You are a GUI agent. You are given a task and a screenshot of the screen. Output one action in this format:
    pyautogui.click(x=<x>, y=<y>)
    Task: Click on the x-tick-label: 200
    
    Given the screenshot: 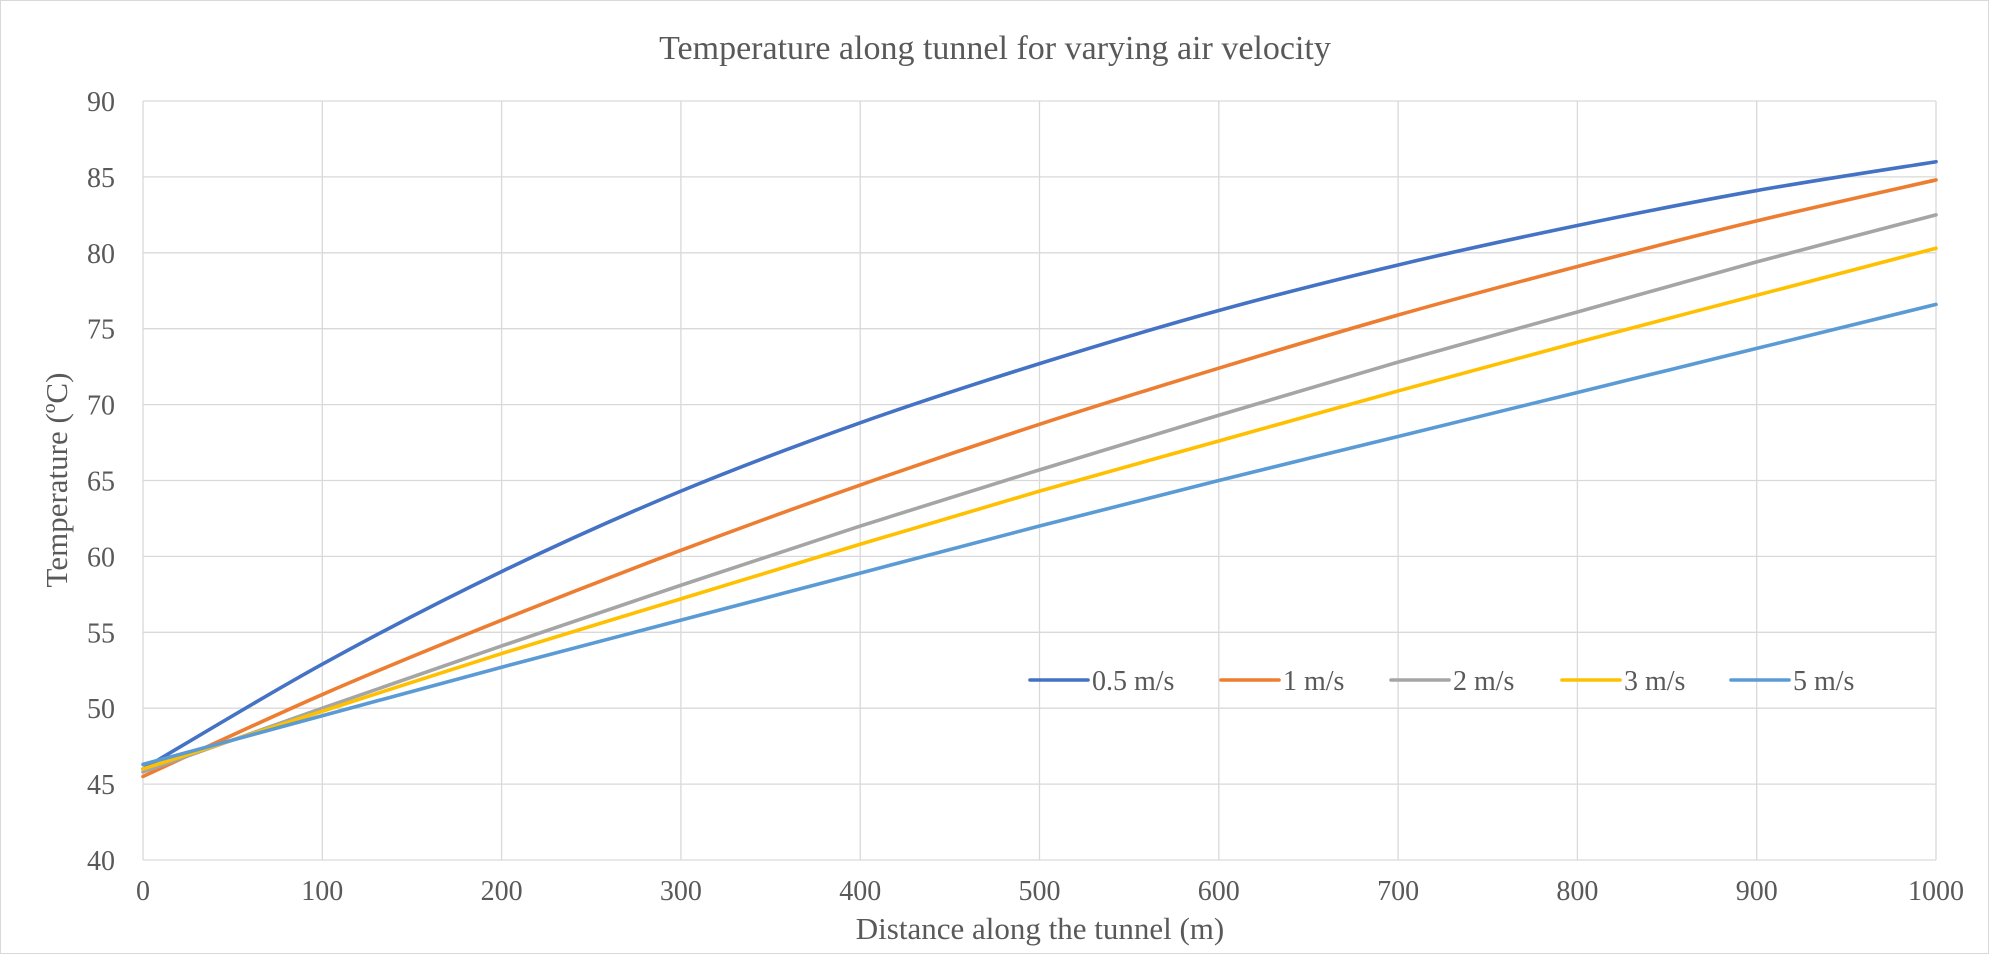 What is the action you would take?
    pyautogui.click(x=502, y=891)
    